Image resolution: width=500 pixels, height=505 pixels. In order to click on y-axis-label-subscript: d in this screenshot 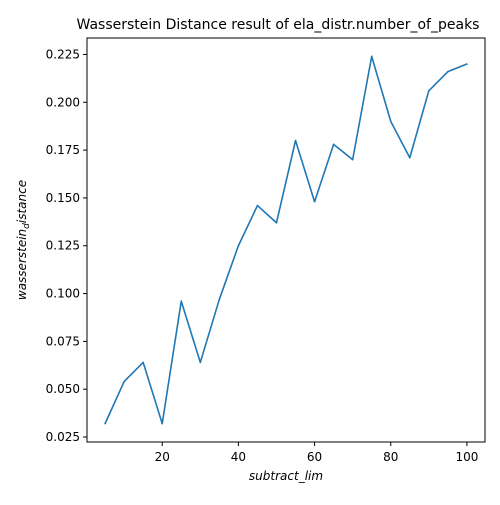, I will do `click(27, 226)`.